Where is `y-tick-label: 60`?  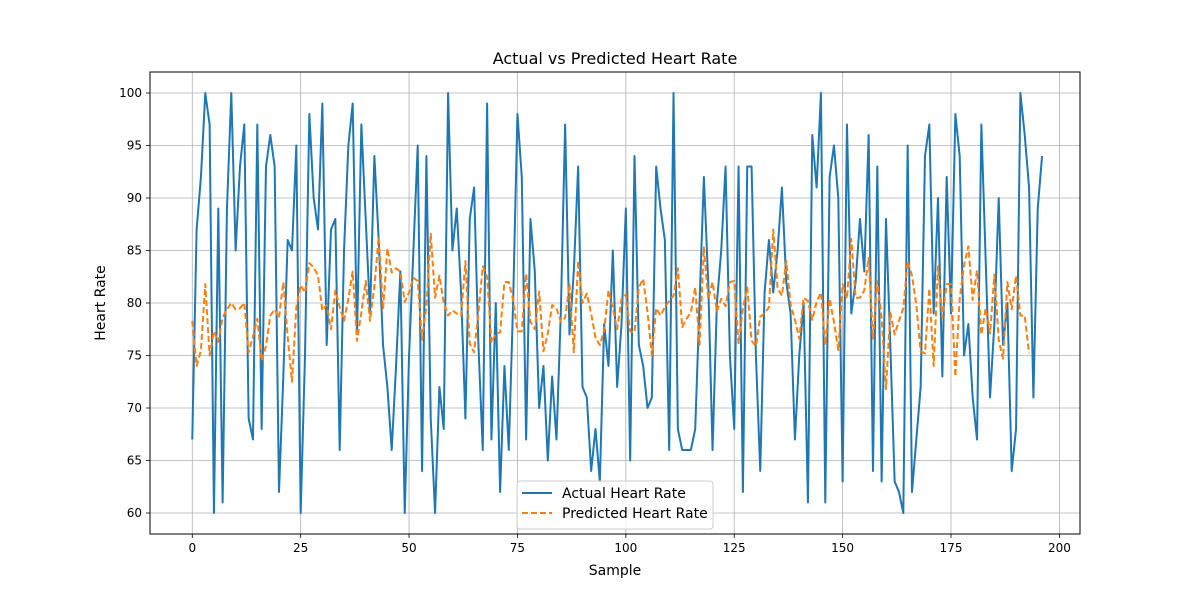 y-tick-label: 60 is located at coordinates (134, 513).